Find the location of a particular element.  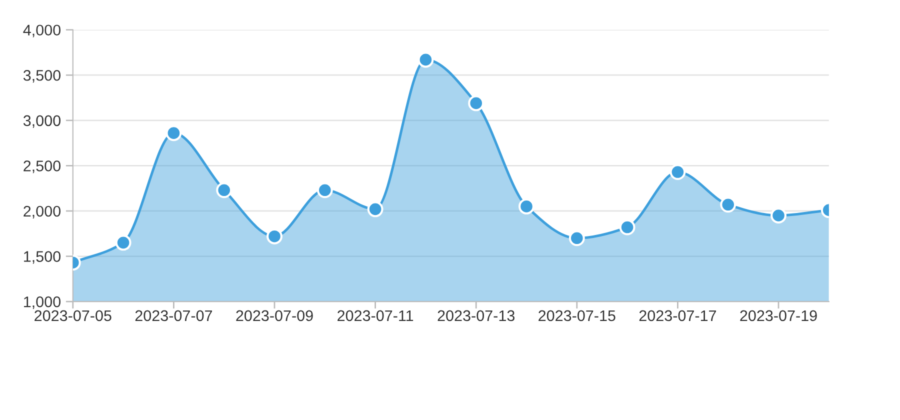

y-tick-label: 1,500 is located at coordinates (42, 257).